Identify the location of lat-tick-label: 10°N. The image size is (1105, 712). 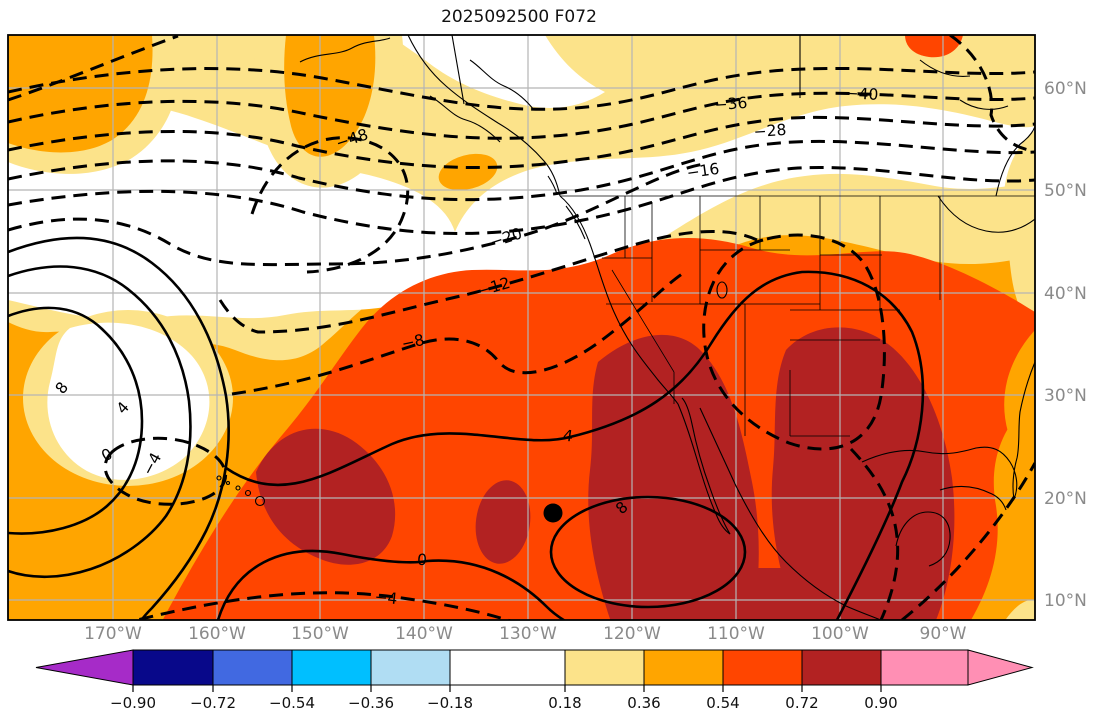
(1065, 601).